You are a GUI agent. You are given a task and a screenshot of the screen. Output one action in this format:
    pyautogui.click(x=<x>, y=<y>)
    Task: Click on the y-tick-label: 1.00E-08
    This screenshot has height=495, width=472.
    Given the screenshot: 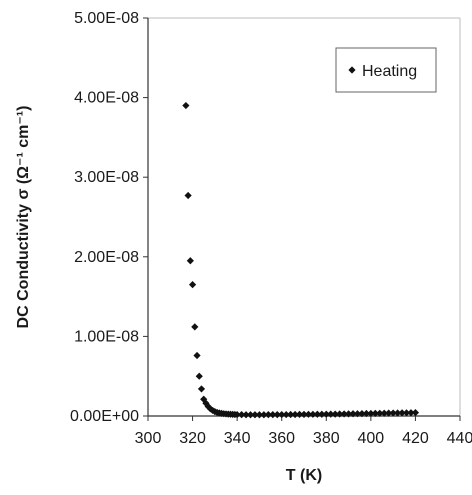 What is the action you would take?
    pyautogui.click(x=106, y=336)
    